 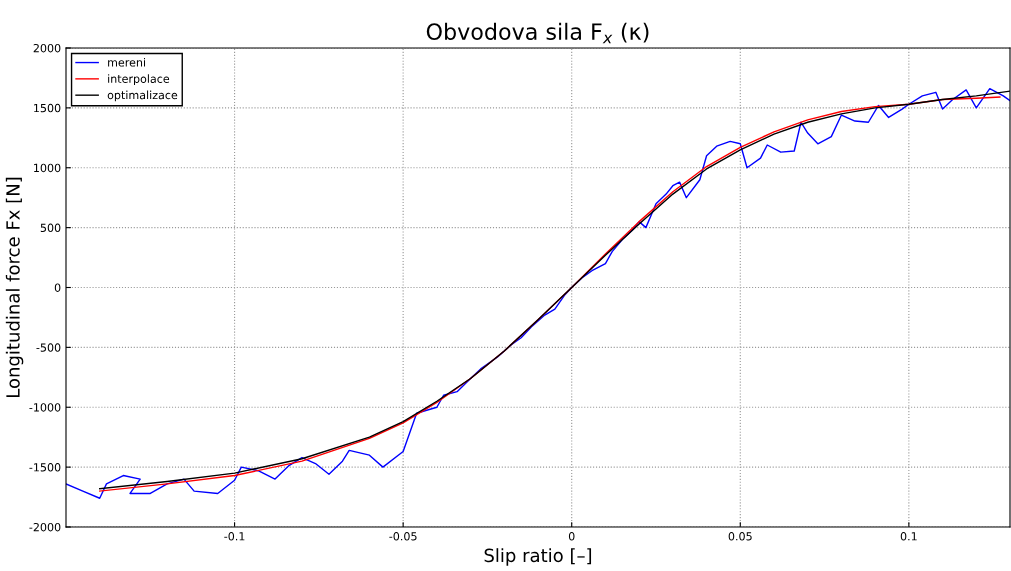 I want to click on y-tick-label: -1000, so click(x=45, y=407).